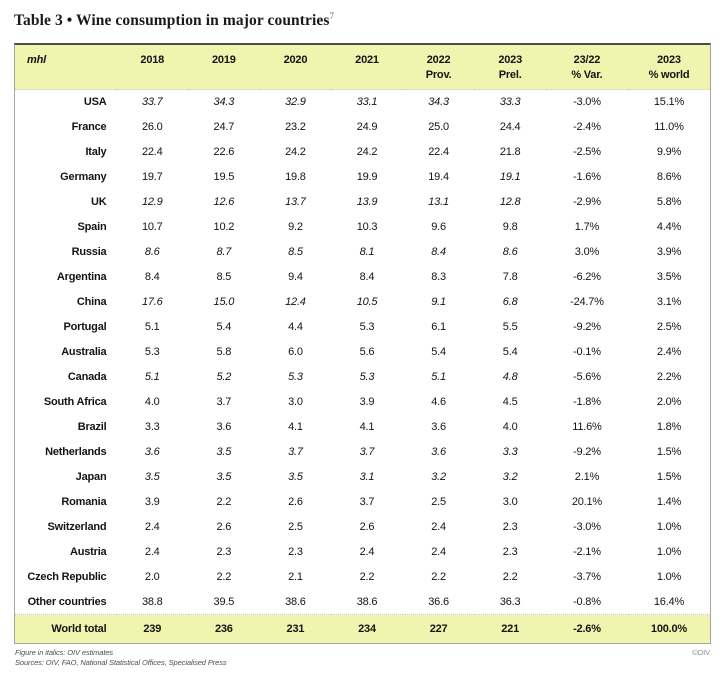  I want to click on value-cell: 23.2, so click(295, 127).